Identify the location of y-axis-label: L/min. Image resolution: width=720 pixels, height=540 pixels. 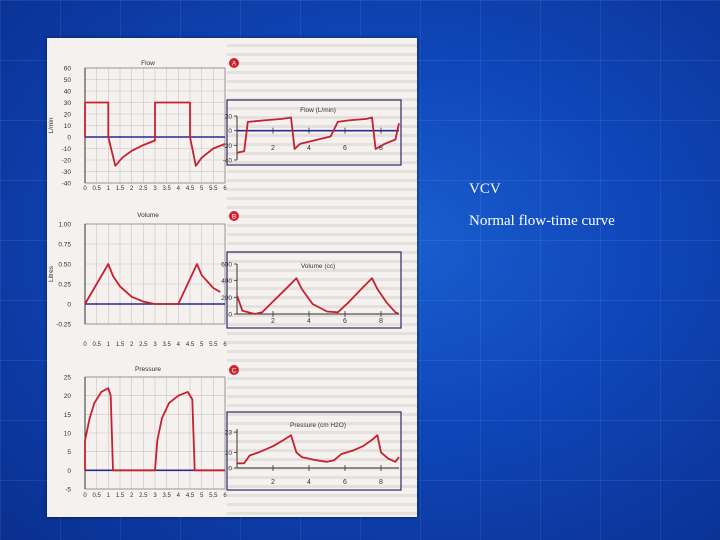
(51, 125).